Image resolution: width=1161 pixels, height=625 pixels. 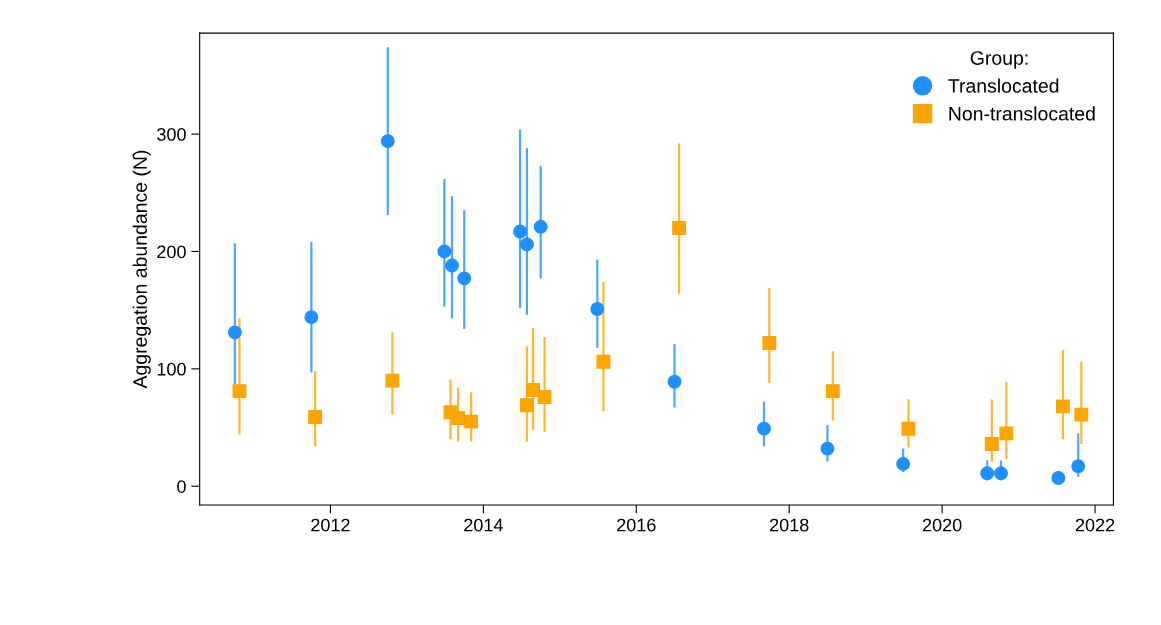 What do you see at coordinates (1022, 113) in the screenshot?
I see `legend-label: Non-translocated` at bounding box center [1022, 113].